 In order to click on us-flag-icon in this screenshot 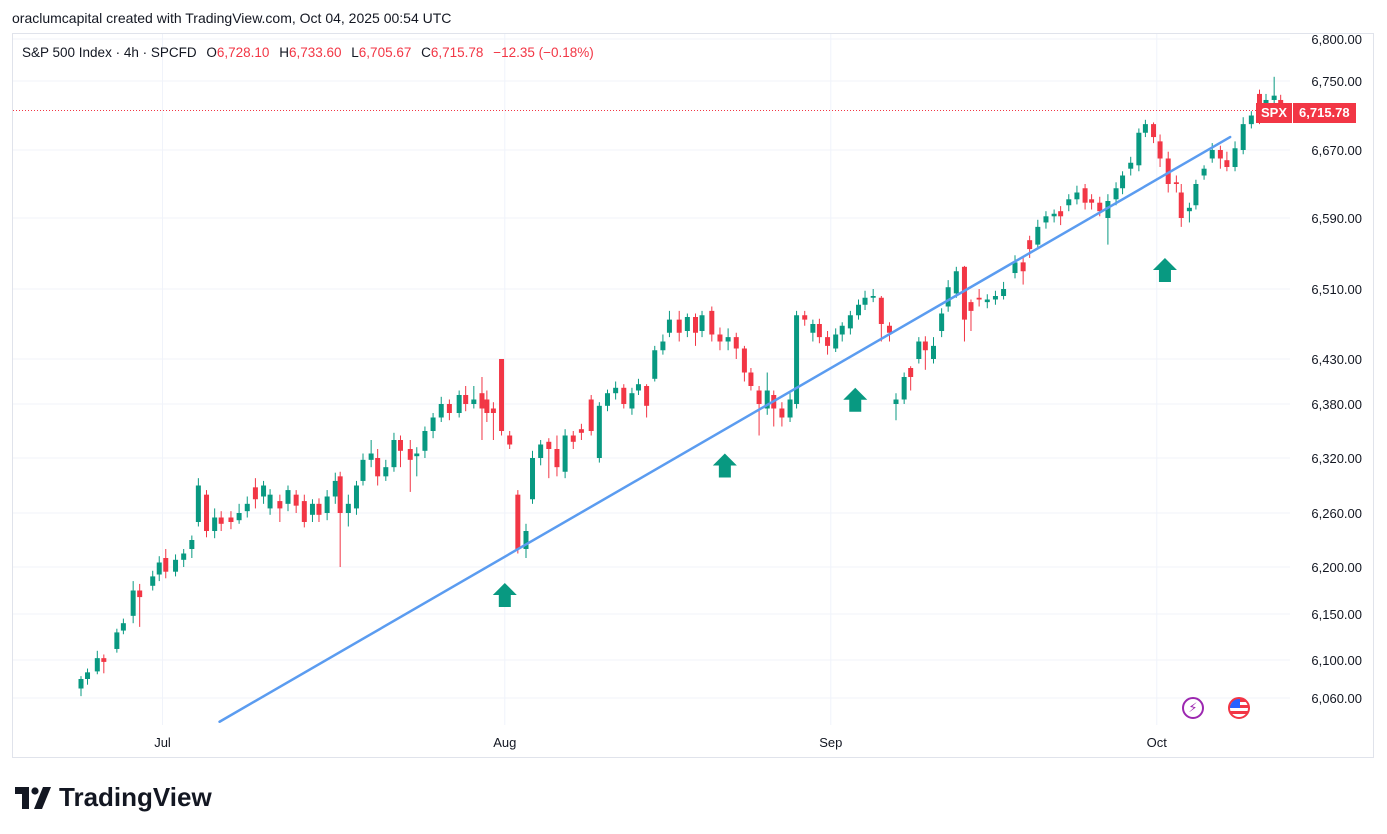, I will do `click(1239, 708)`.